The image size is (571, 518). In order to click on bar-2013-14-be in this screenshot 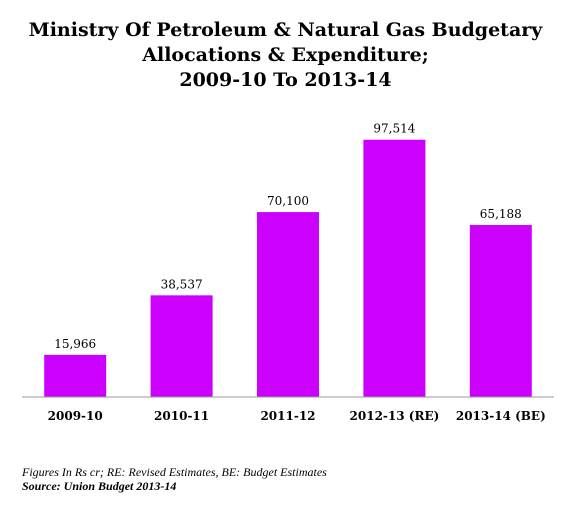, I will do `click(500, 311)`.